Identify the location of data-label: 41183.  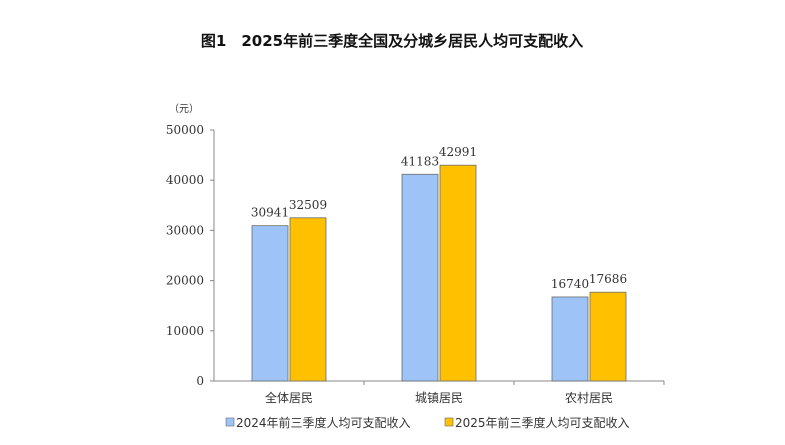
(420, 161).